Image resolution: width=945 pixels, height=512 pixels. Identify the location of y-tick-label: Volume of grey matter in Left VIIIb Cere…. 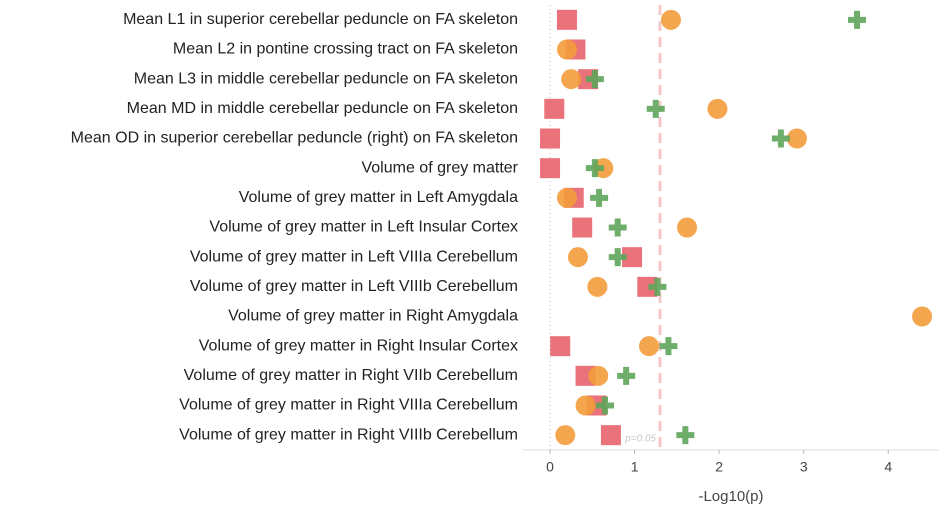
(354, 286).